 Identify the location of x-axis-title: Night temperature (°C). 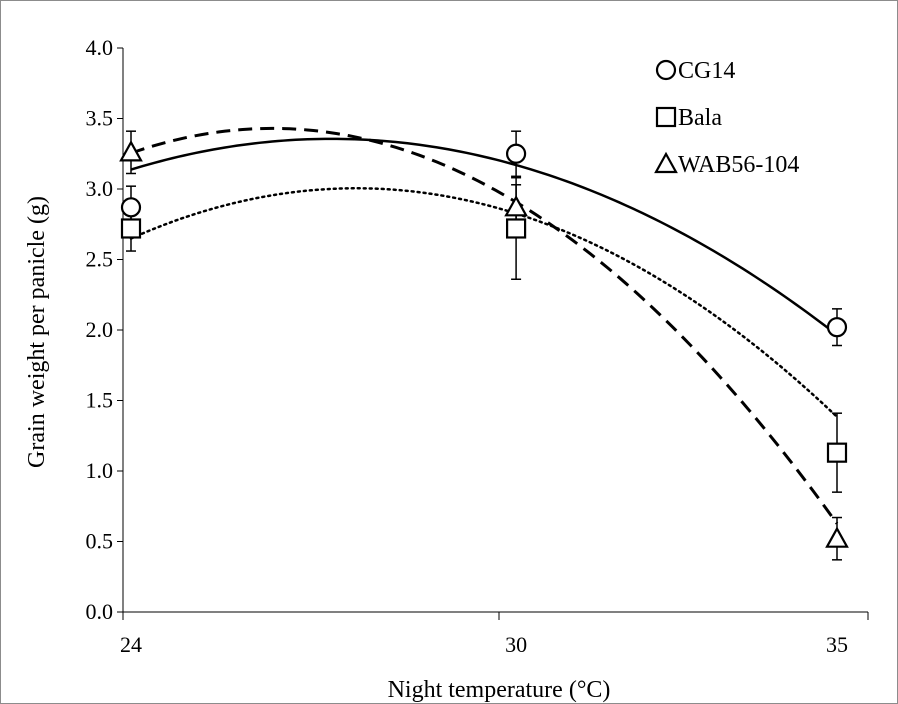
(499, 690).